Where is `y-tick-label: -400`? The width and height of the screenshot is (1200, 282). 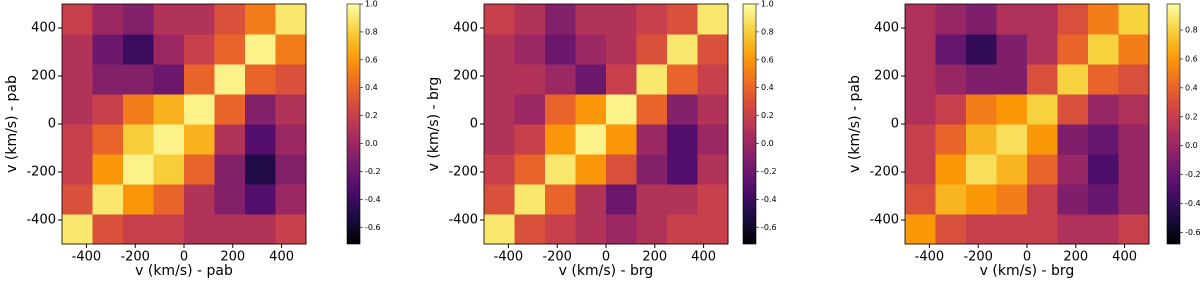 y-tick-label: -400 is located at coordinates (41, 220).